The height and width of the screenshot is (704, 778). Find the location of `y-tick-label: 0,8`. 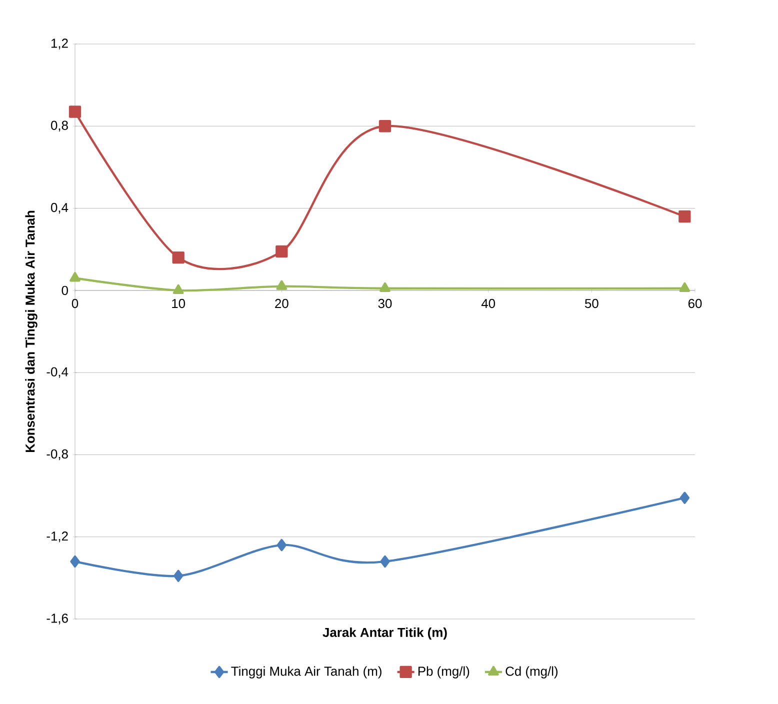

y-tick-label: 0,8 is located at coordinates (59, 126).